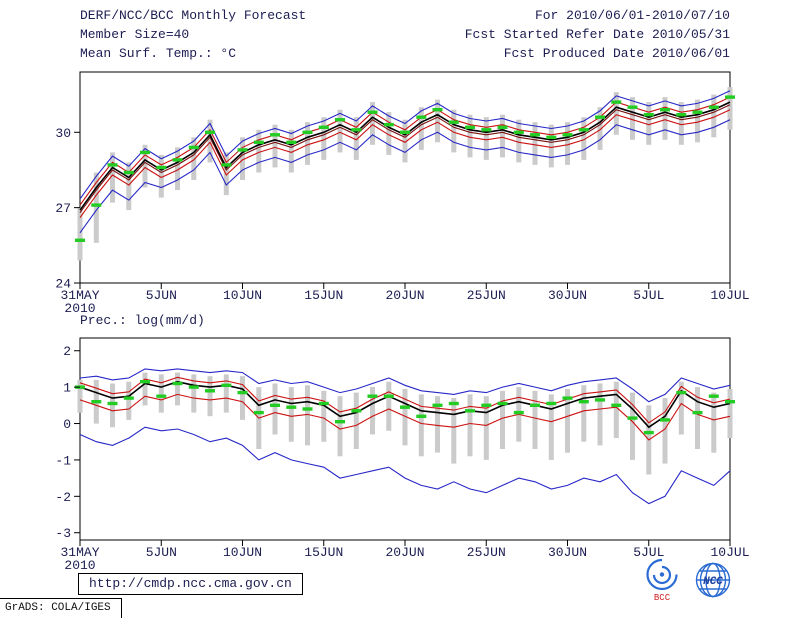 This screenshot has width=800, height=618. What do you see at coordinates (323, 552) in the screenshot?
I see `x-tick-label: 15JUN` at bounding box center [323, 552].